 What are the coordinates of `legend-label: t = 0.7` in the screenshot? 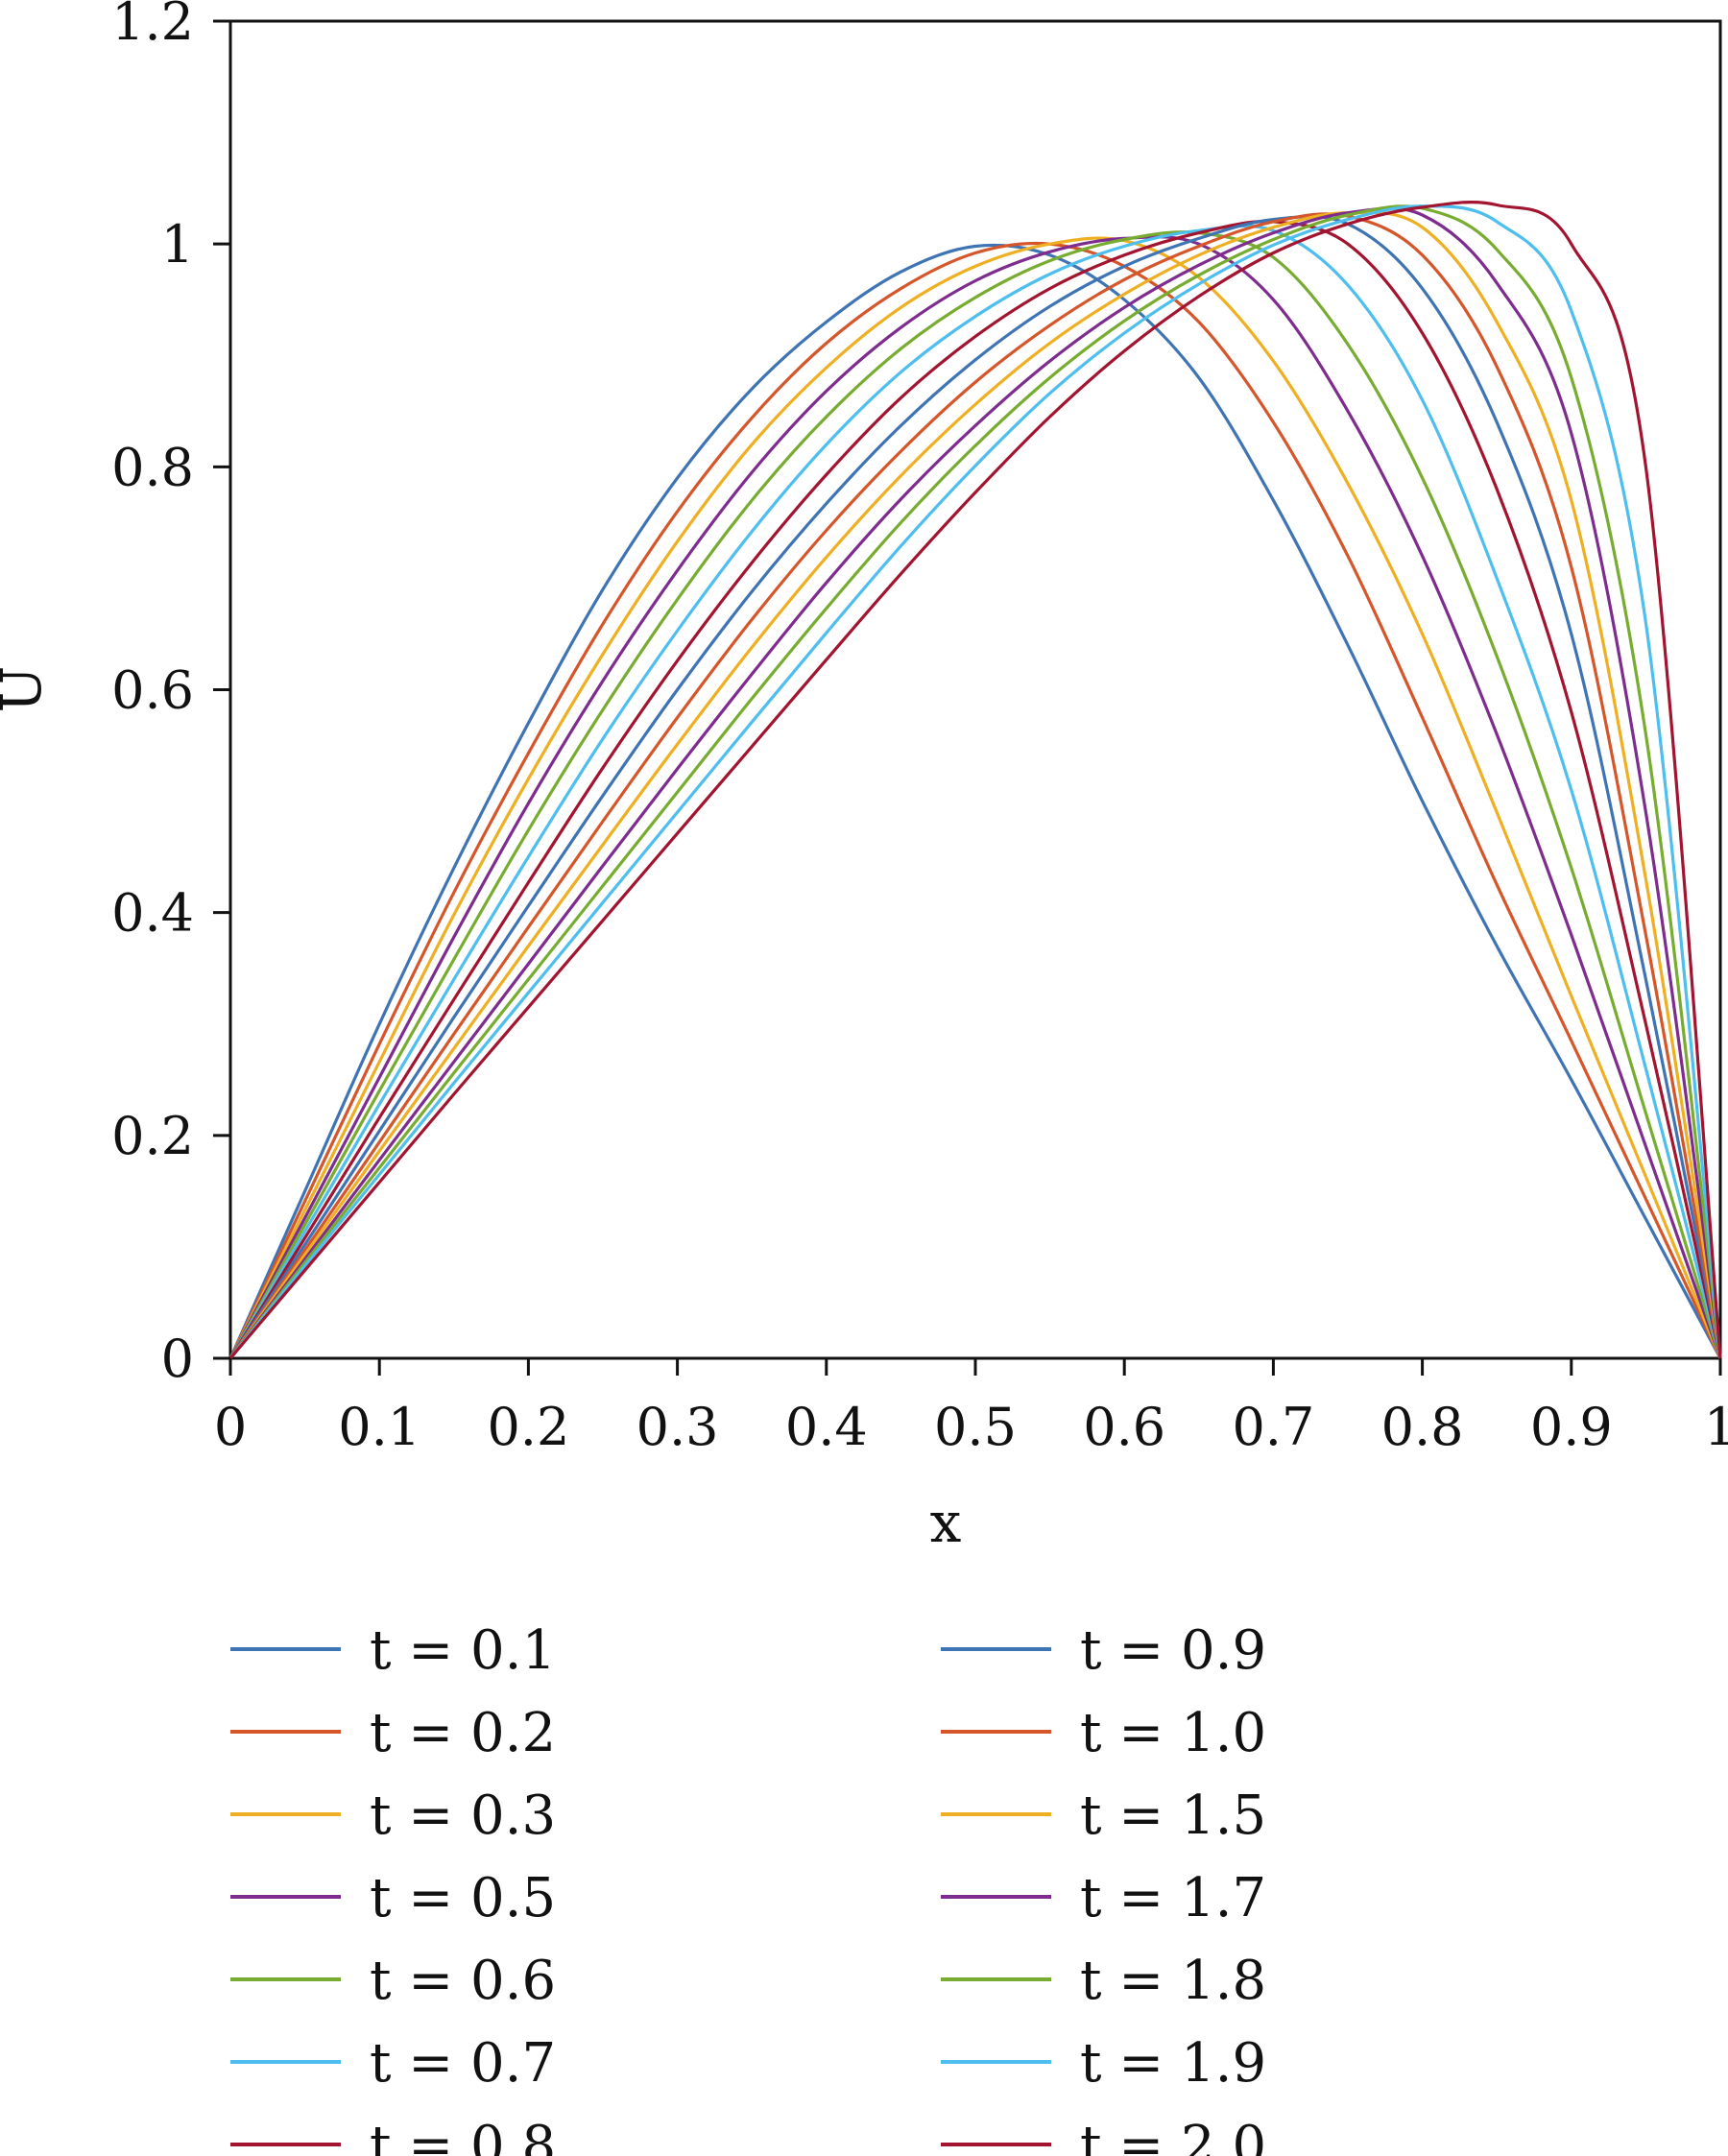 It's located at (463, 2063).